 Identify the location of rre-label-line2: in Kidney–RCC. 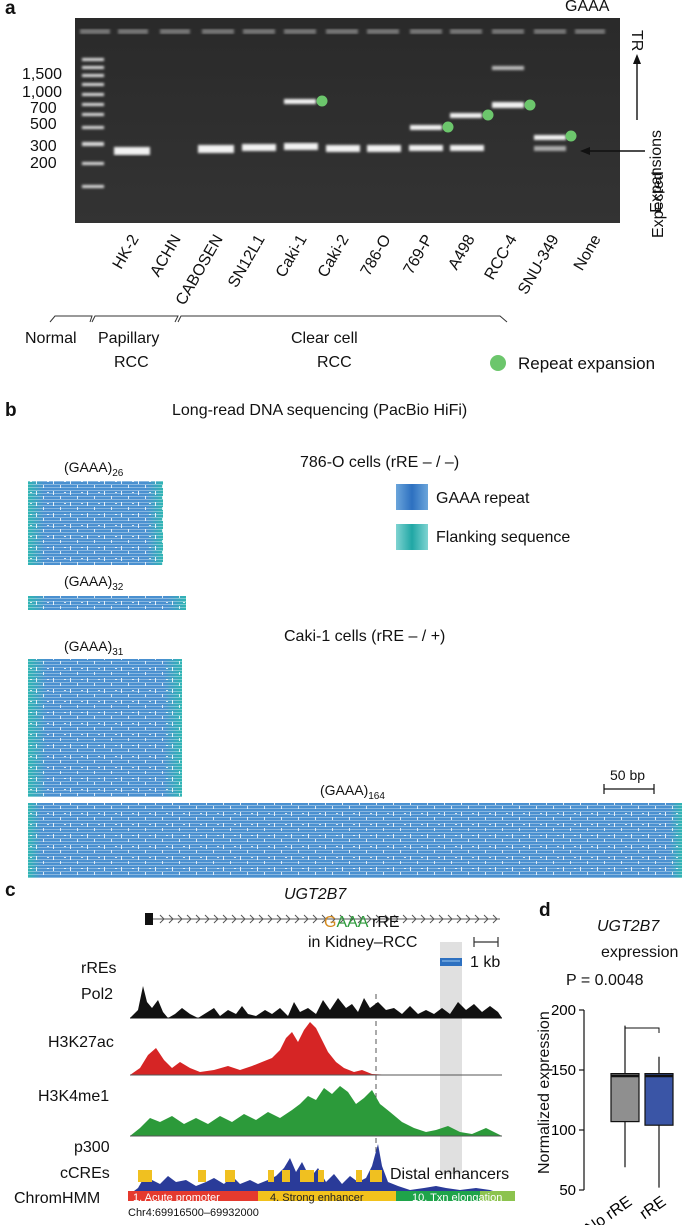
(363, 942).